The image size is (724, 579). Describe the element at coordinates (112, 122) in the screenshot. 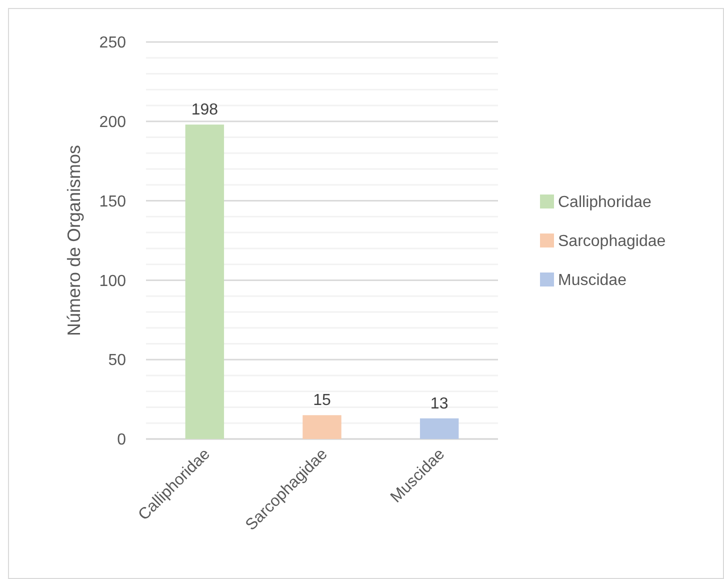

I see `y-tick-label: 200` at that location.